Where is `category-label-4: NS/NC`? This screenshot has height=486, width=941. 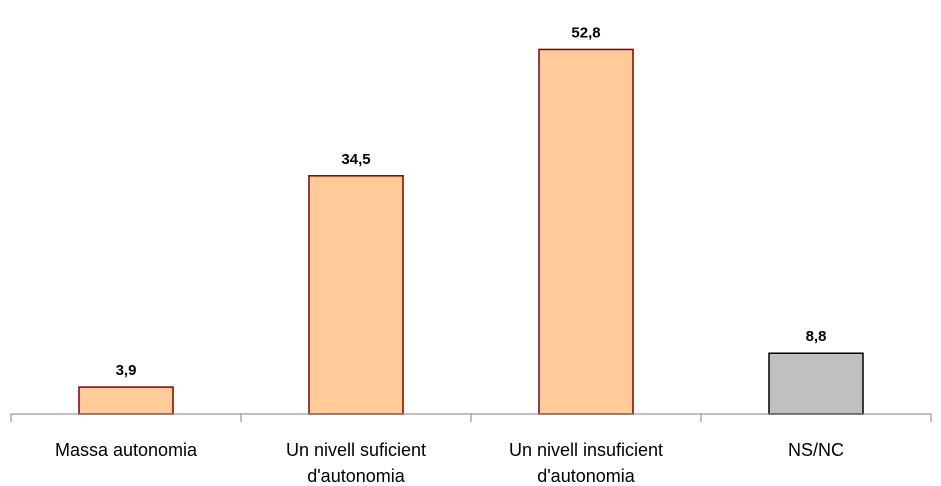
category-label-4: NS/NC is located at coordinates (816, 450).